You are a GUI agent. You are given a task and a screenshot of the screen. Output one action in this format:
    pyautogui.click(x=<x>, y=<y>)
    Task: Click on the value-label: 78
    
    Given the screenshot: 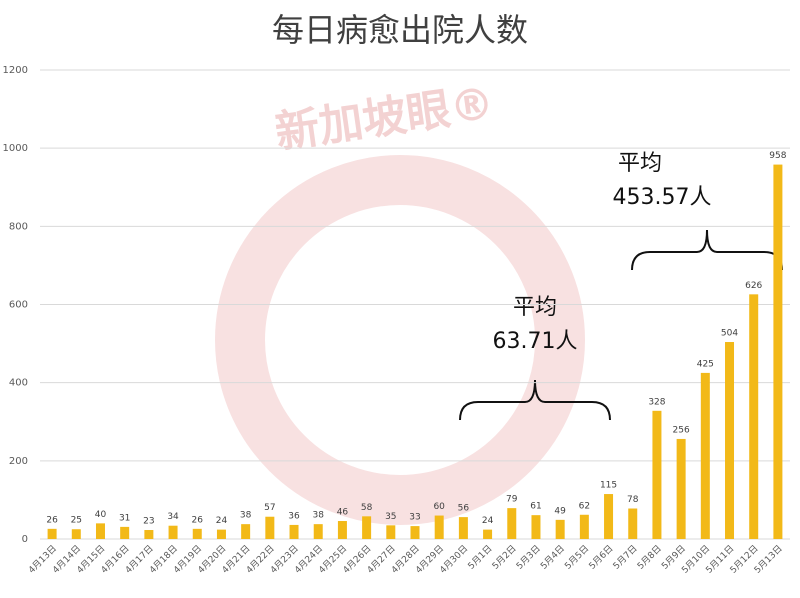 What is the action you would take?
    pyautogui.click(x=633, y=500)
    